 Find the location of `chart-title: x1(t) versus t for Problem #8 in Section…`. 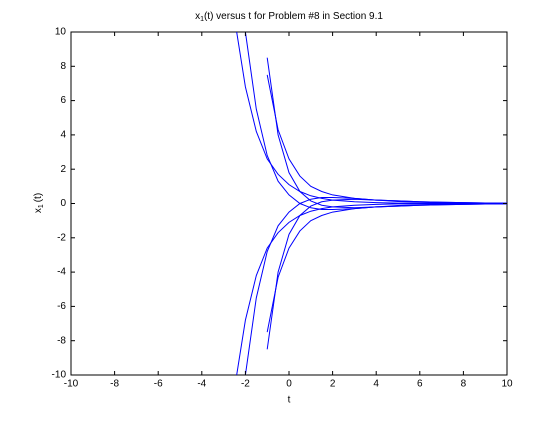

chart-title: x1(t) versus t for Problem #8 in Section… is located at coordinates (289, 17).